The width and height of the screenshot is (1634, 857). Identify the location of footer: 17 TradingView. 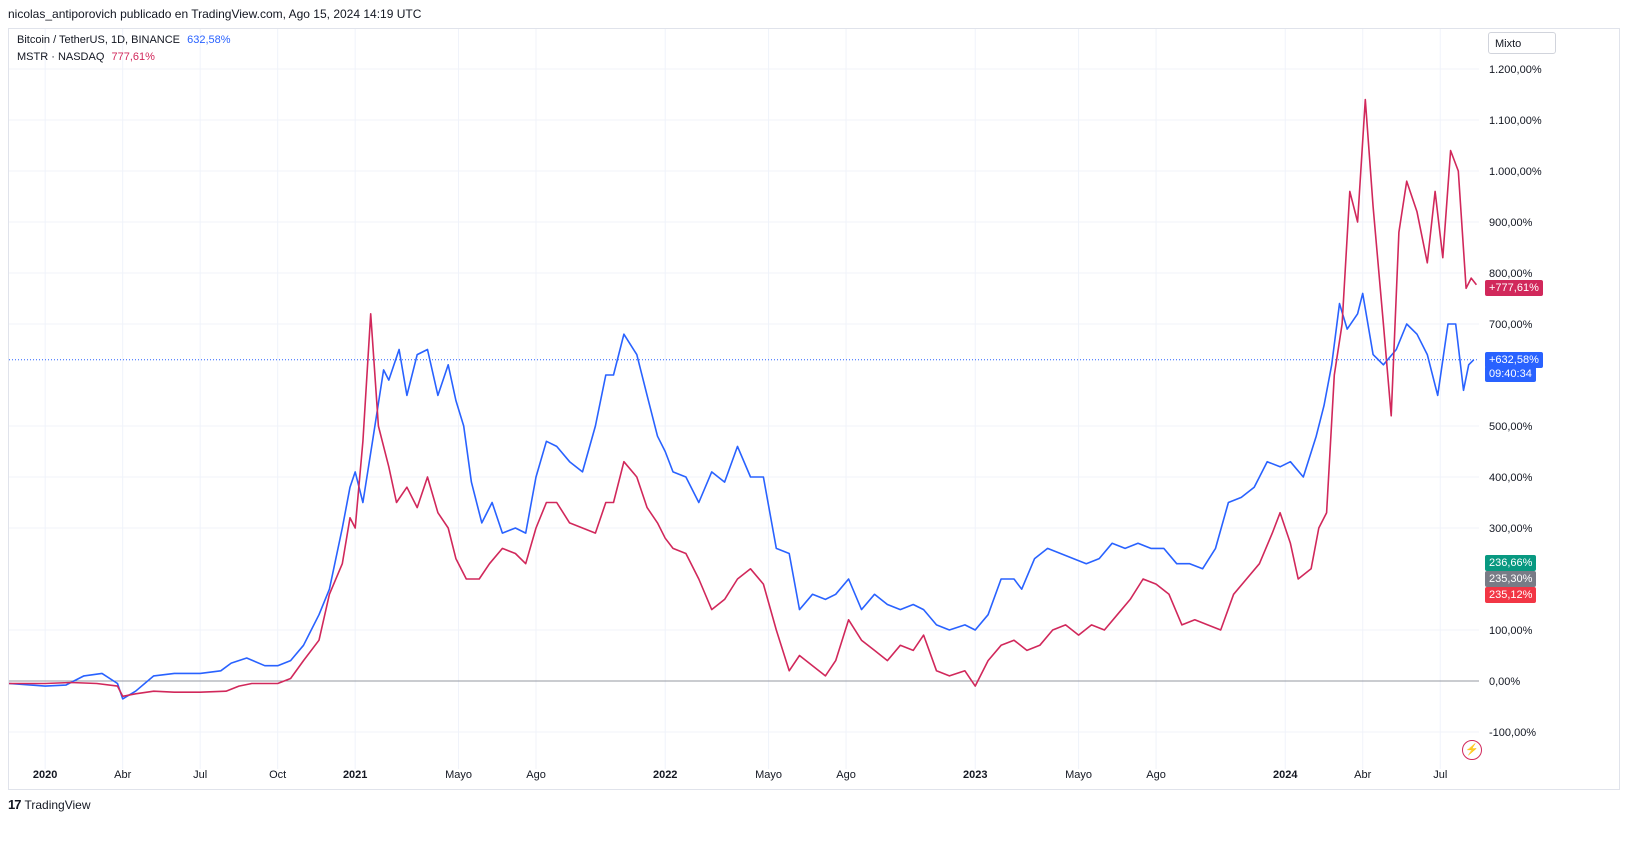
(49, 804).